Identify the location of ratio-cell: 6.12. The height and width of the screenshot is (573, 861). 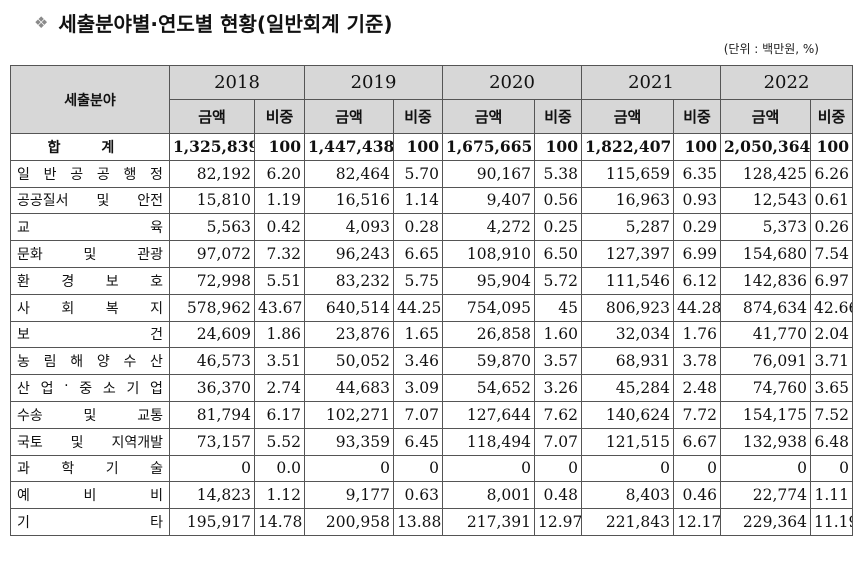
(697, 280).